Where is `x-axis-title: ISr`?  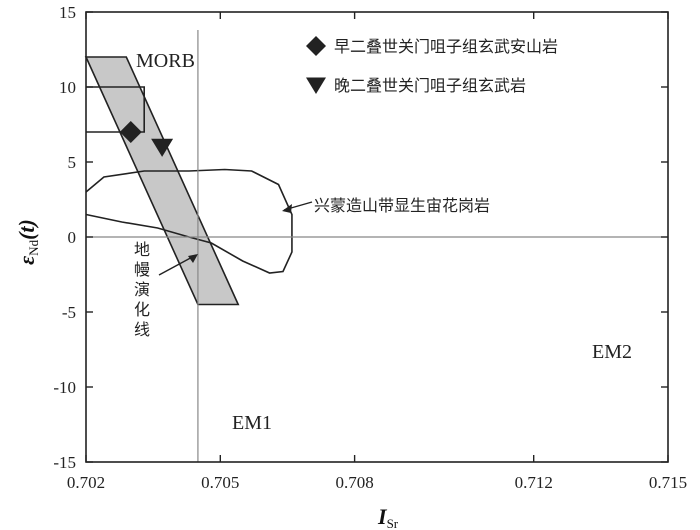
x-axis-title: ISr is located at coordinates (388, 517).